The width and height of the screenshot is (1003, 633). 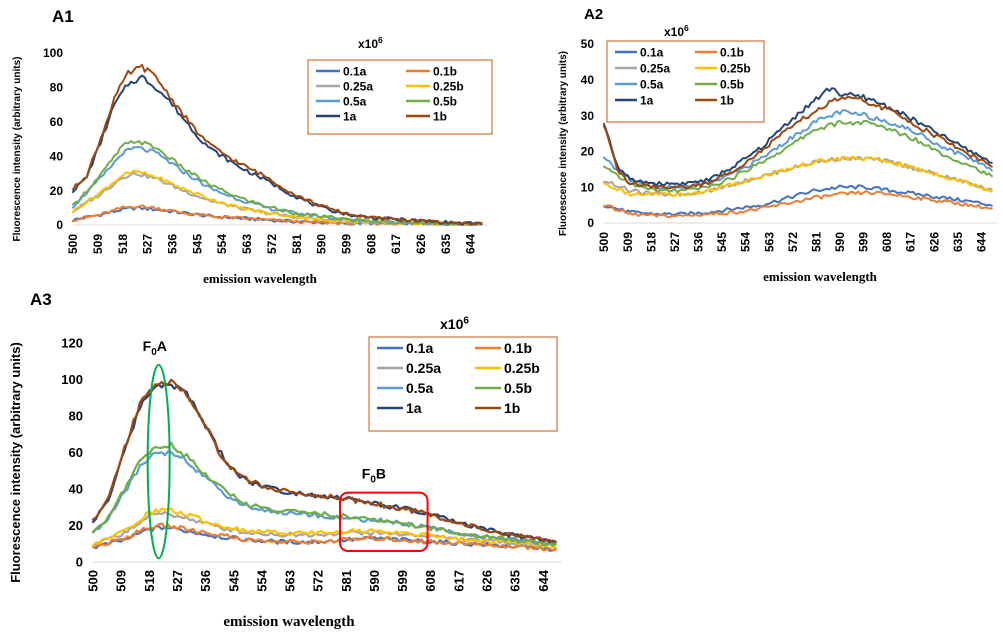 I want to click on y-tick-label: 120, so click(x=72, y=343).